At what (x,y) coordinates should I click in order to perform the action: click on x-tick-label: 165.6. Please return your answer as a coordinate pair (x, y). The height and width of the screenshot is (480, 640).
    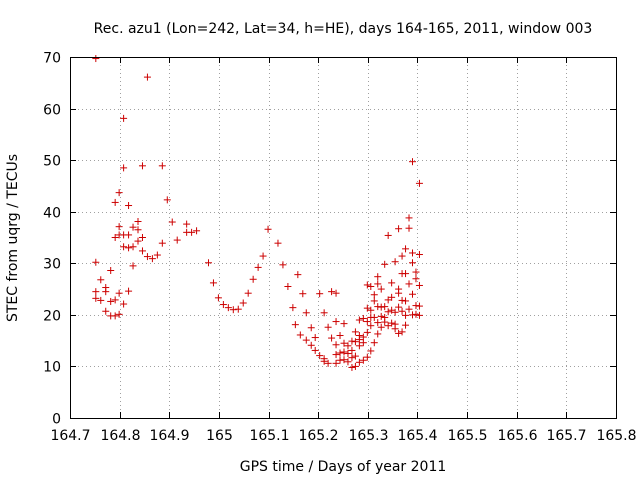
    Looking at the image, I should click on (517, 436).